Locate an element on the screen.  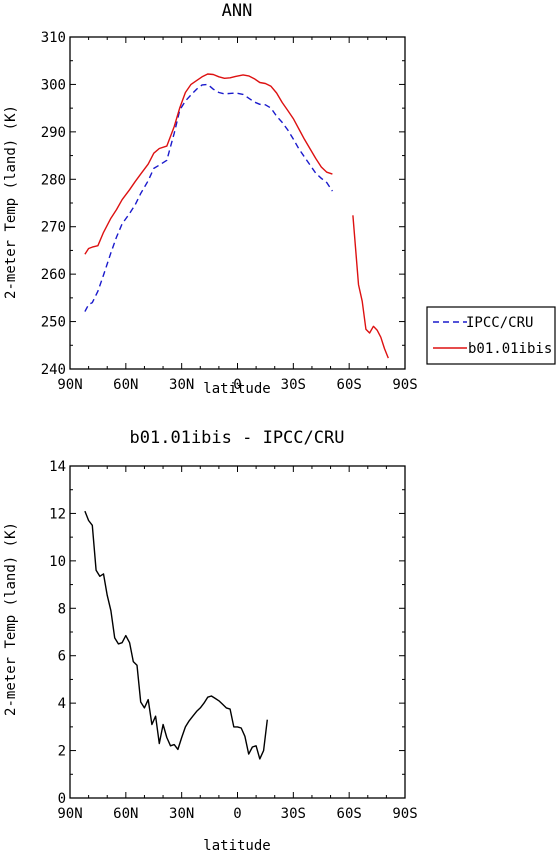
y-tick-label: 260 is located at coordinates (53, 275).